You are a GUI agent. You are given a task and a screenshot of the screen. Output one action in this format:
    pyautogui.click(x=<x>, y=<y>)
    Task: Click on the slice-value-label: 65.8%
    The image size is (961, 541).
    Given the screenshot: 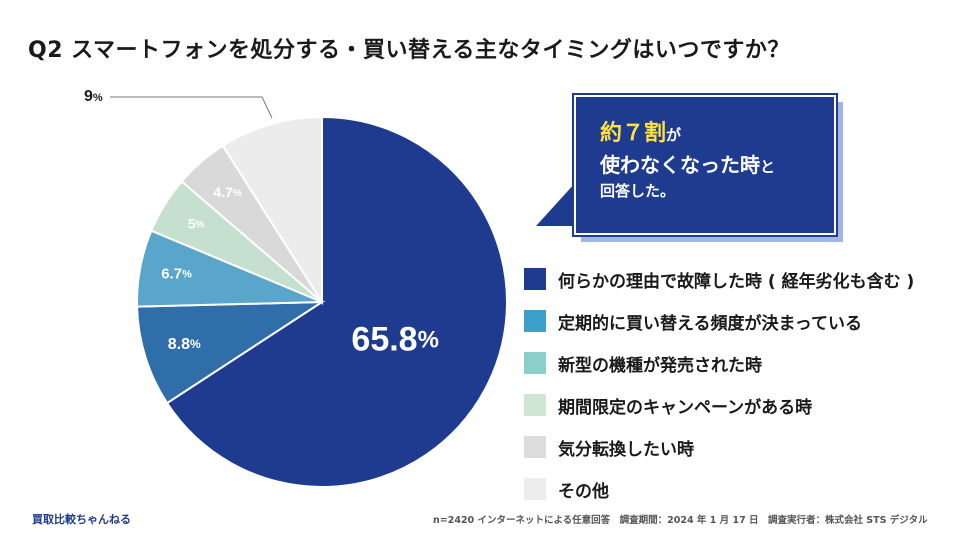 What is the action you would take?
    pyautogui.click(x=395, y=340)
    